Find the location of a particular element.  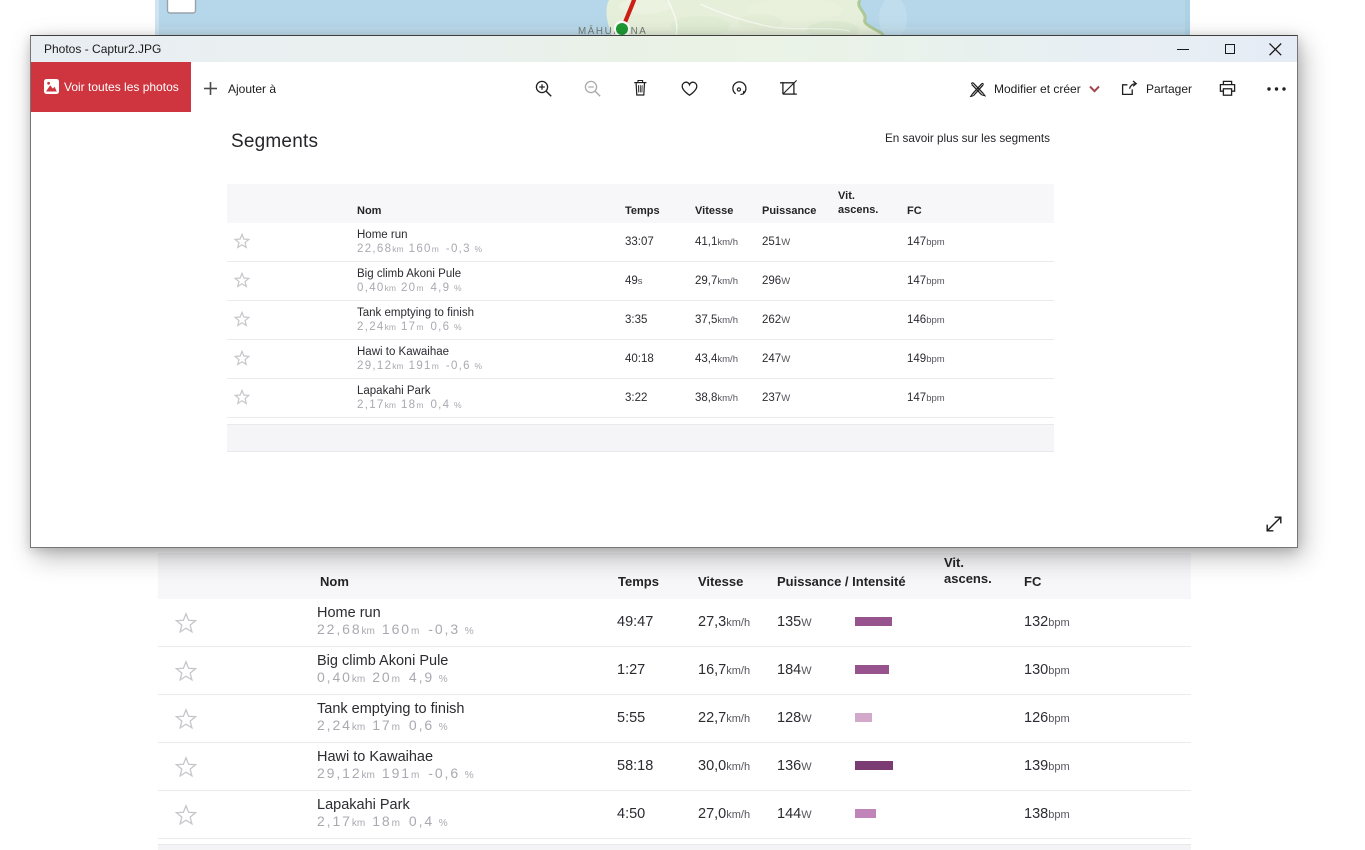

svg-text: MĀHUKONA is located at coordinates (612, 30).